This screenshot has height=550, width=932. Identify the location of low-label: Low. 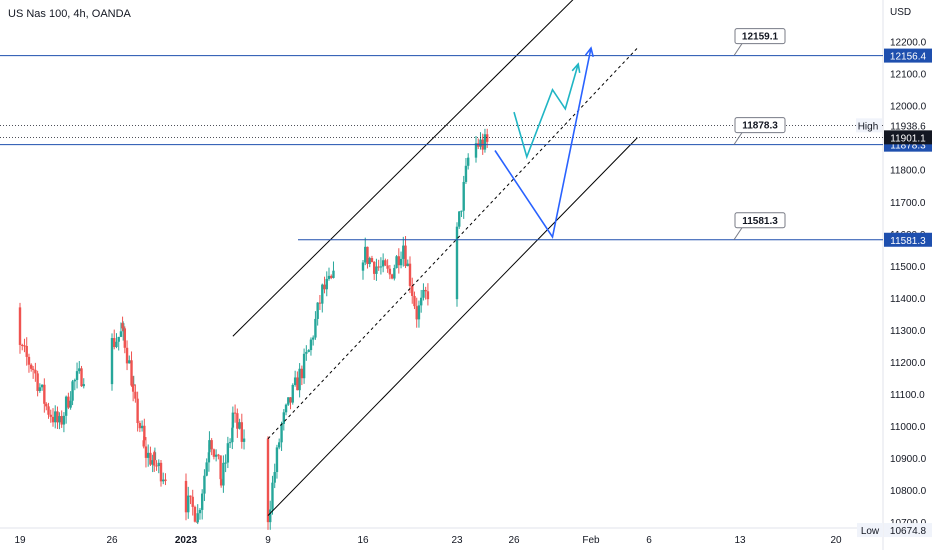
(870, 531).